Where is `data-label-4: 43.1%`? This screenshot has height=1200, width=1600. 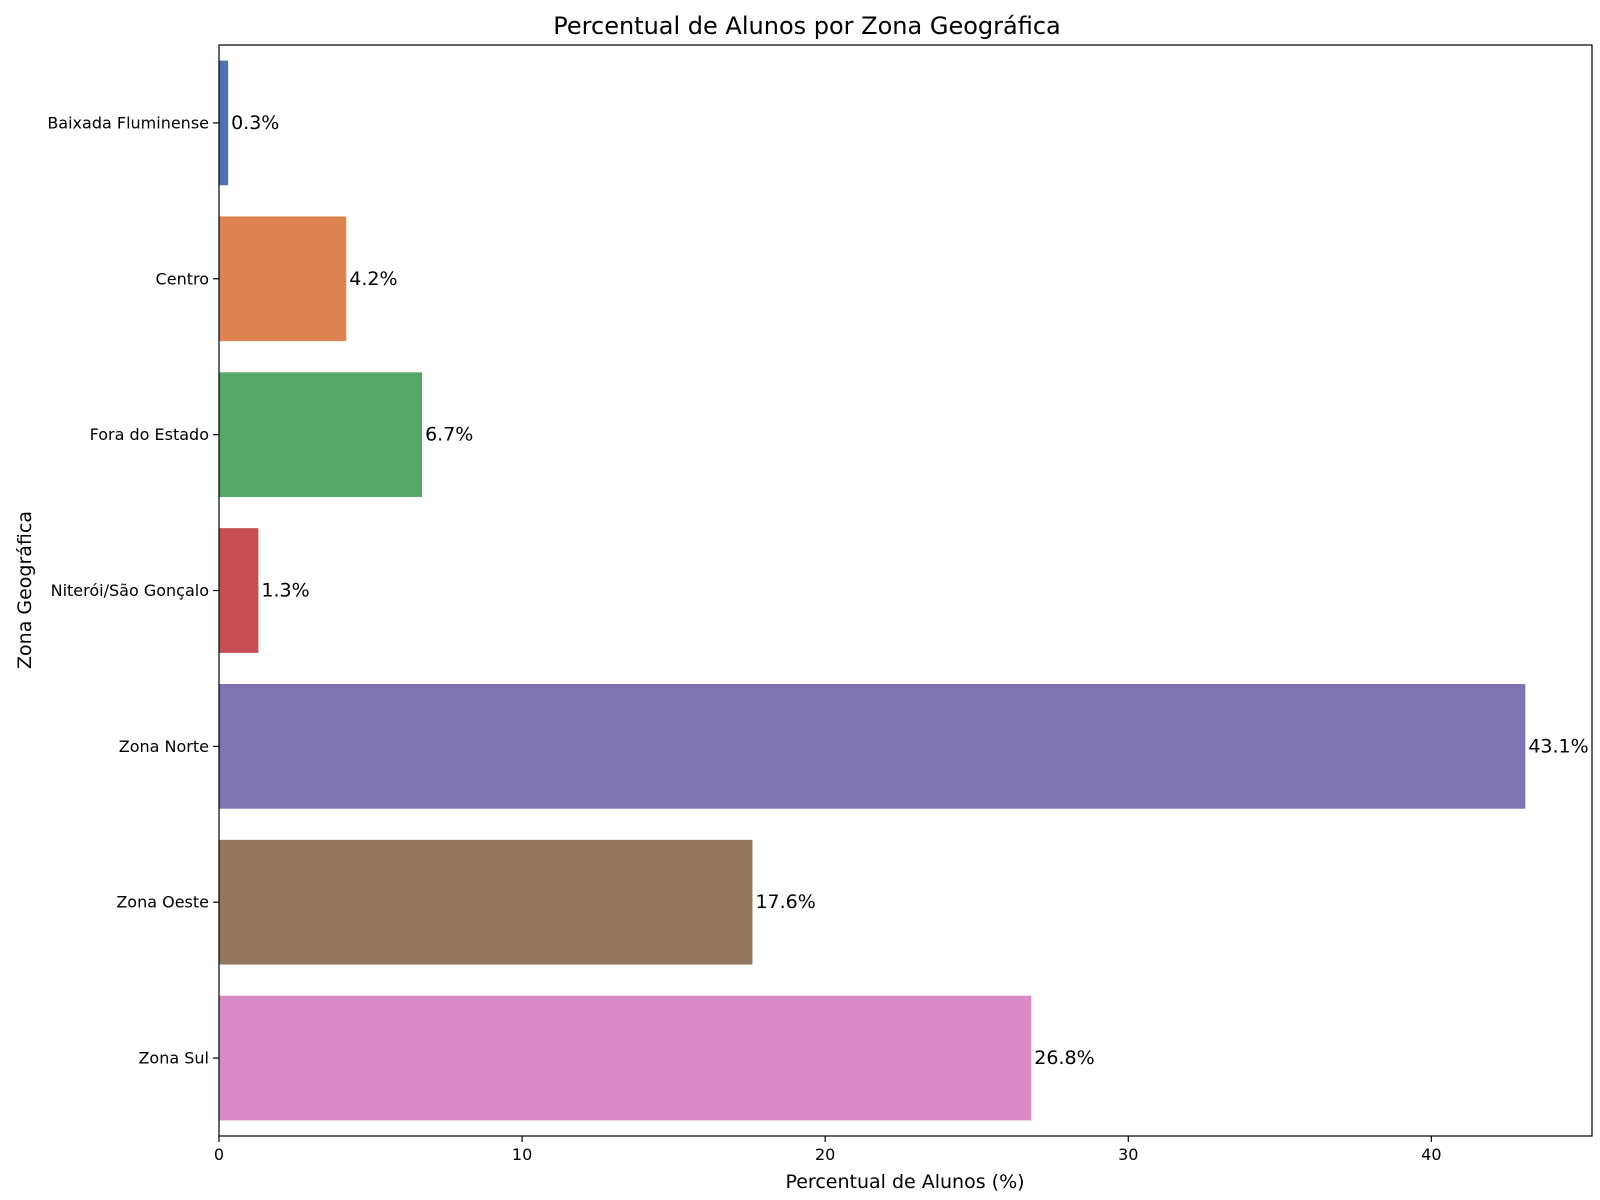
data-label-4: 43.1% is located at coordinates (1558, 746).